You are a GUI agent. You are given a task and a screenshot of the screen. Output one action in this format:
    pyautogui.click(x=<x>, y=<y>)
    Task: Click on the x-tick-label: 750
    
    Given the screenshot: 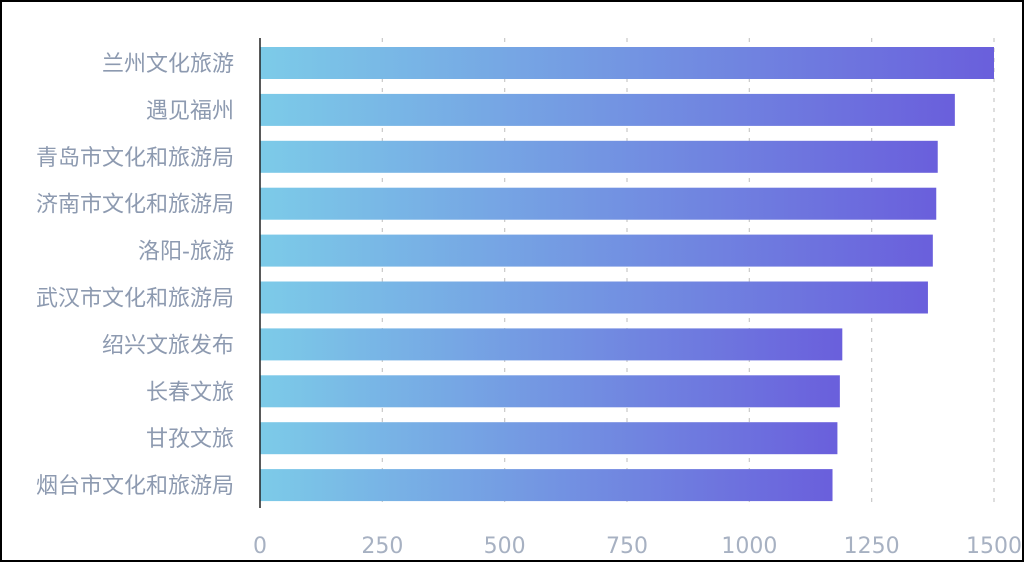 What is the action you would take?
    pyautogui.click(x=627, y=546)
    